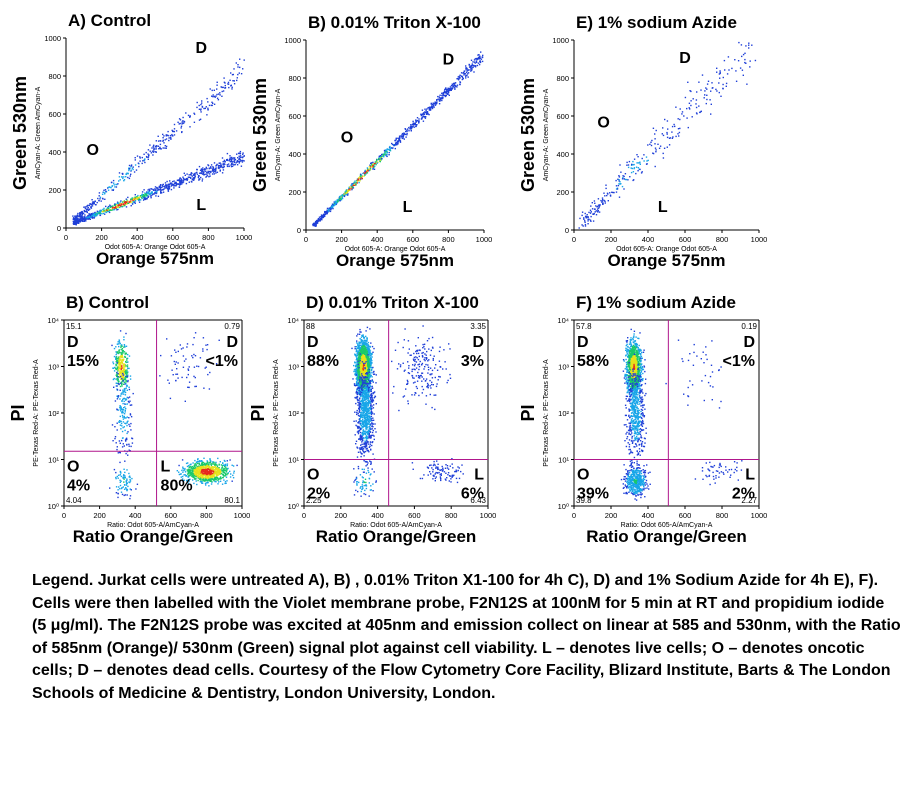 Image resolution: width=918 pixels, height=804 pixels. What do you see at coordinates (36, 413) in the screenshot?
I see `y-channel-label: PE-Texas Red-A` at bounding box center [36, 413].